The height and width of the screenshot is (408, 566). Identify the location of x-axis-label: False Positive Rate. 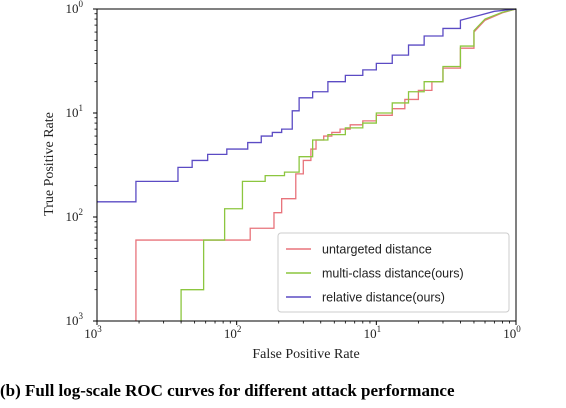
(305, 354).